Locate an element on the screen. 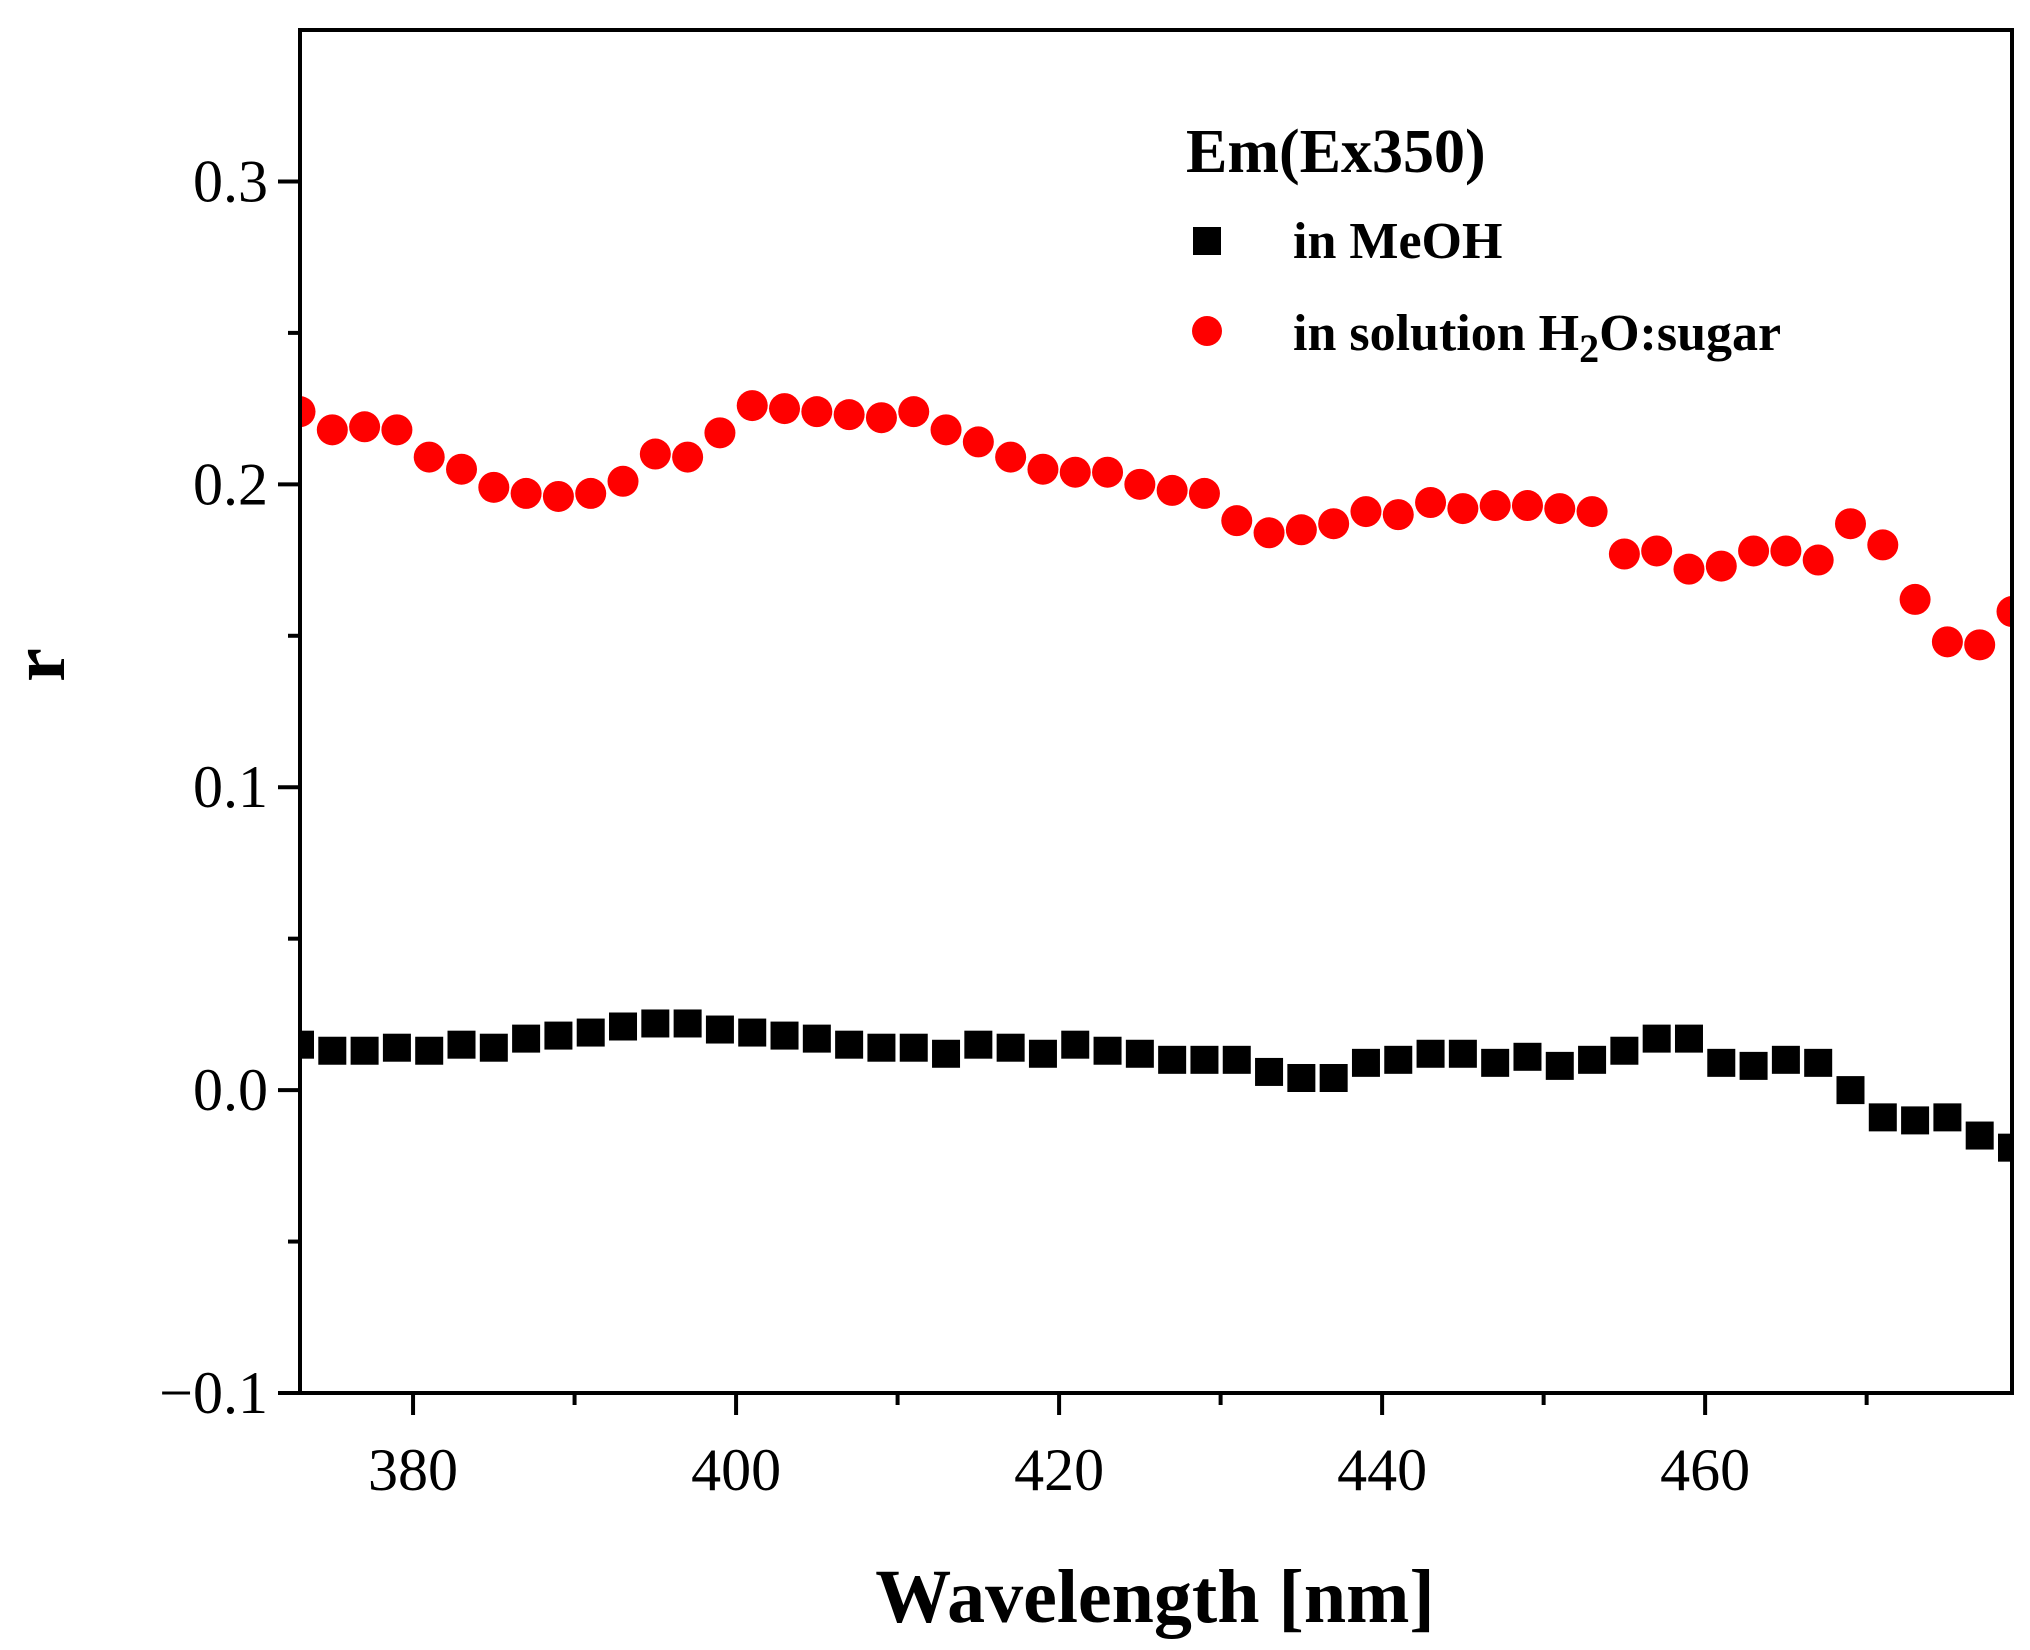  x-tick-label: 380 is located at coordinates (413, 1470).